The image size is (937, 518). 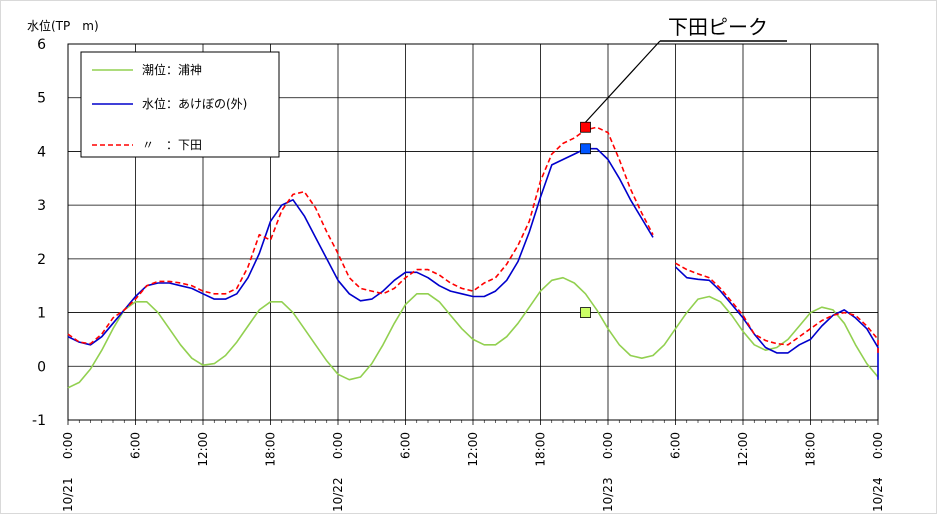 I want to click on x-date-label: 10/24, so click(x=878, y=494).